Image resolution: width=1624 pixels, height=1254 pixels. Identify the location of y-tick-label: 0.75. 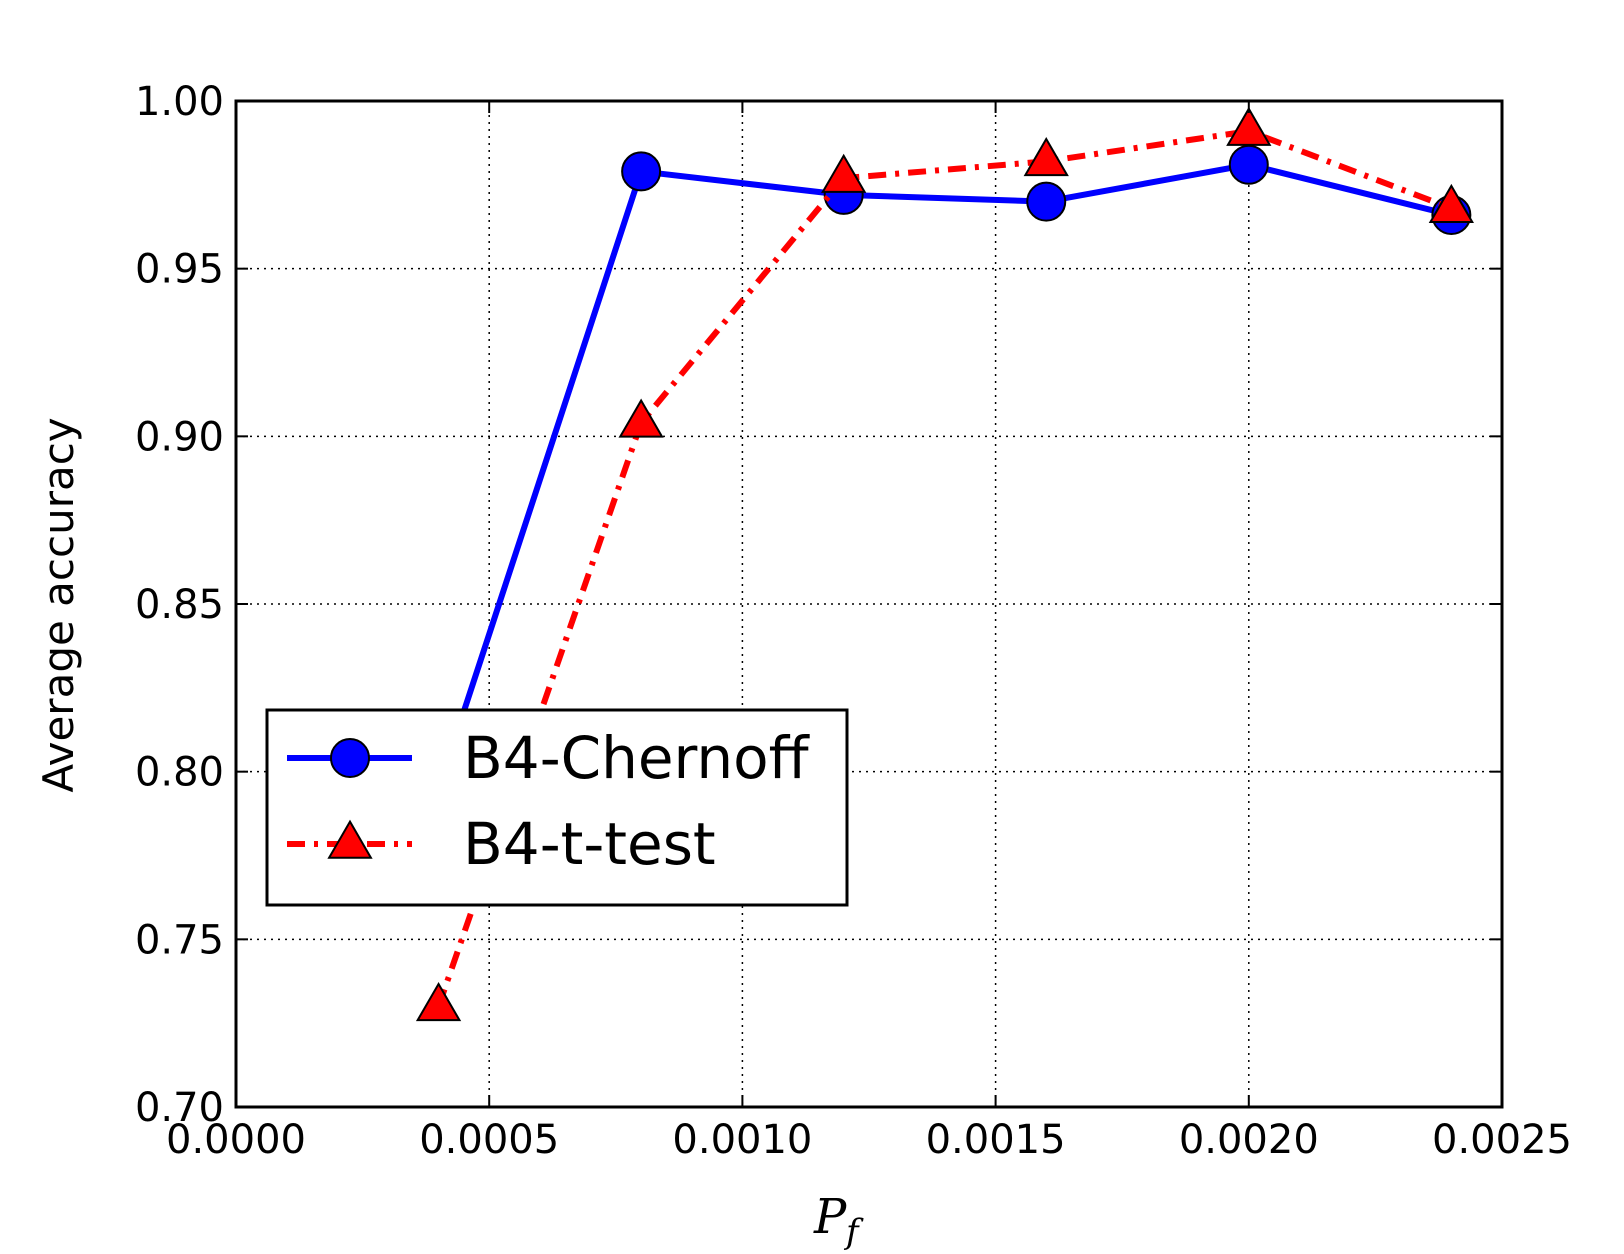
(179, 940).